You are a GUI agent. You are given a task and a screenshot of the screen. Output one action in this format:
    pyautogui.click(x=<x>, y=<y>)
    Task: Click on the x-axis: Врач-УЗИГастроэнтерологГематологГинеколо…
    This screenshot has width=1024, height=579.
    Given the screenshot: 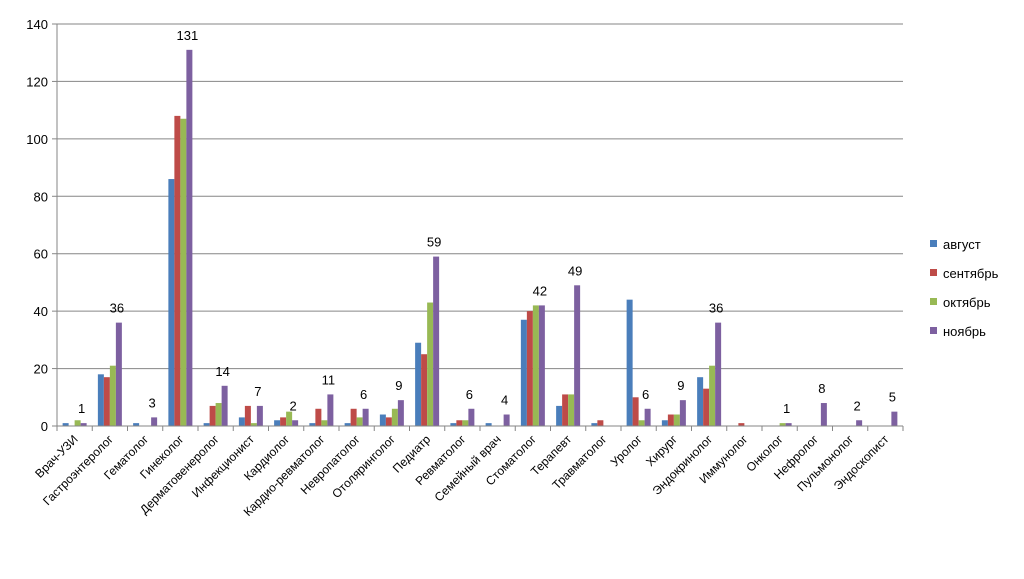 What is the action you would take?
    pyautogui.click(x=468, y=472)
    